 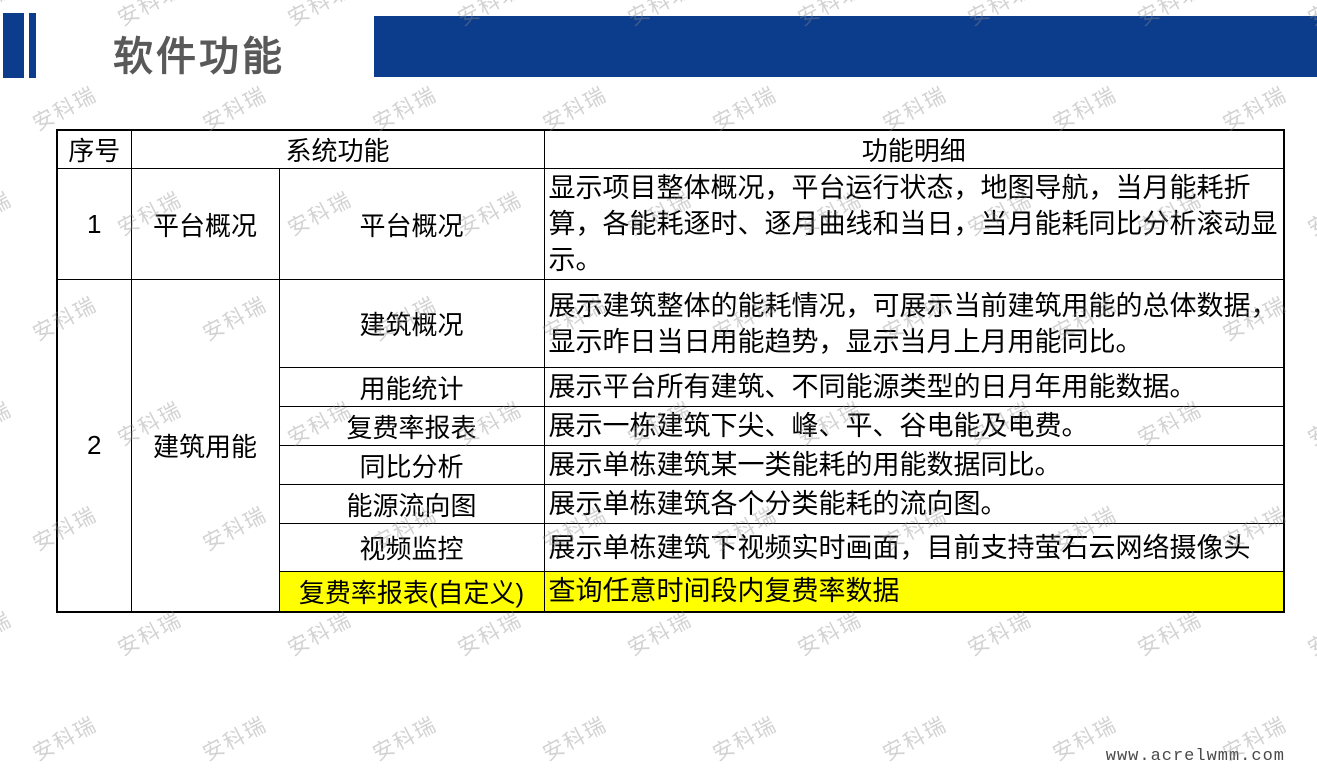 I want to click on row-function: 同比分析, so click(x=411, y=465).